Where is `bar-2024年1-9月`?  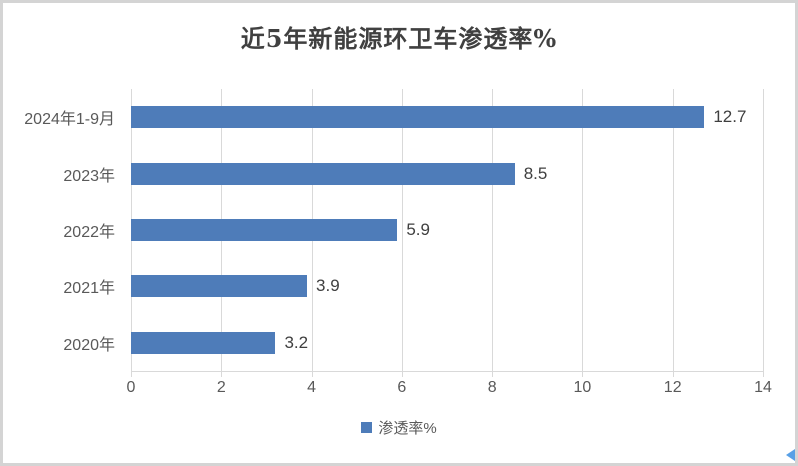 bar-2024年1-9月 is located at coordinates (418, 117).